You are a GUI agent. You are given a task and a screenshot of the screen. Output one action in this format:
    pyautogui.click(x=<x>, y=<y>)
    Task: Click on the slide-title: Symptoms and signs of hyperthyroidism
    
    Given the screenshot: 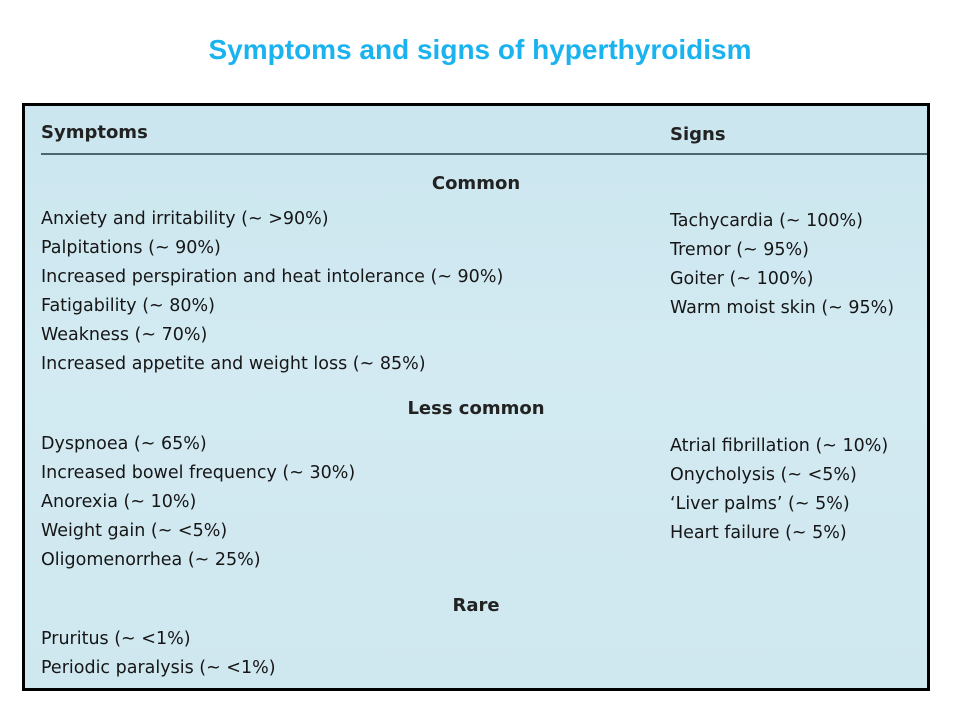 What is the action you would take?
    pyautogui.click(x=480, y=49)
    